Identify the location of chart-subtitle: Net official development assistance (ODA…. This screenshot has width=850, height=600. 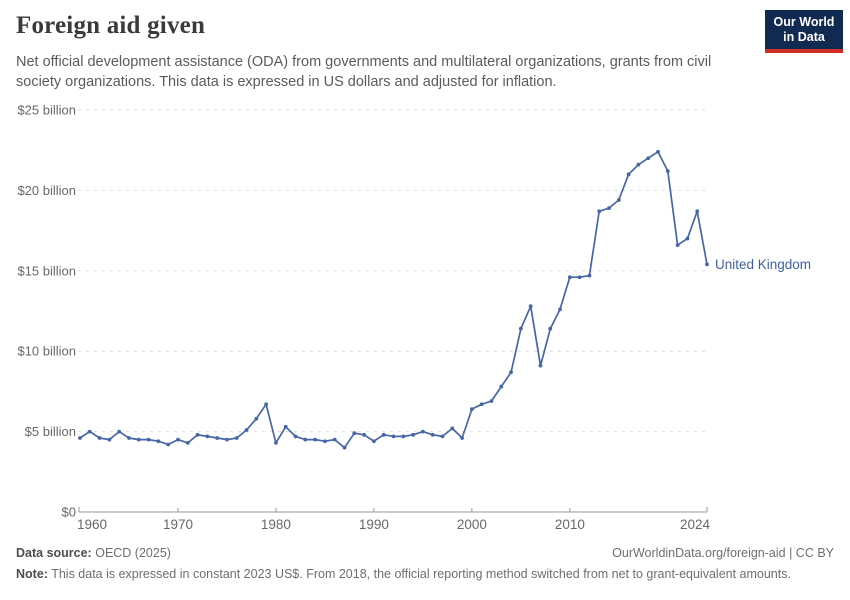
(364, 72).